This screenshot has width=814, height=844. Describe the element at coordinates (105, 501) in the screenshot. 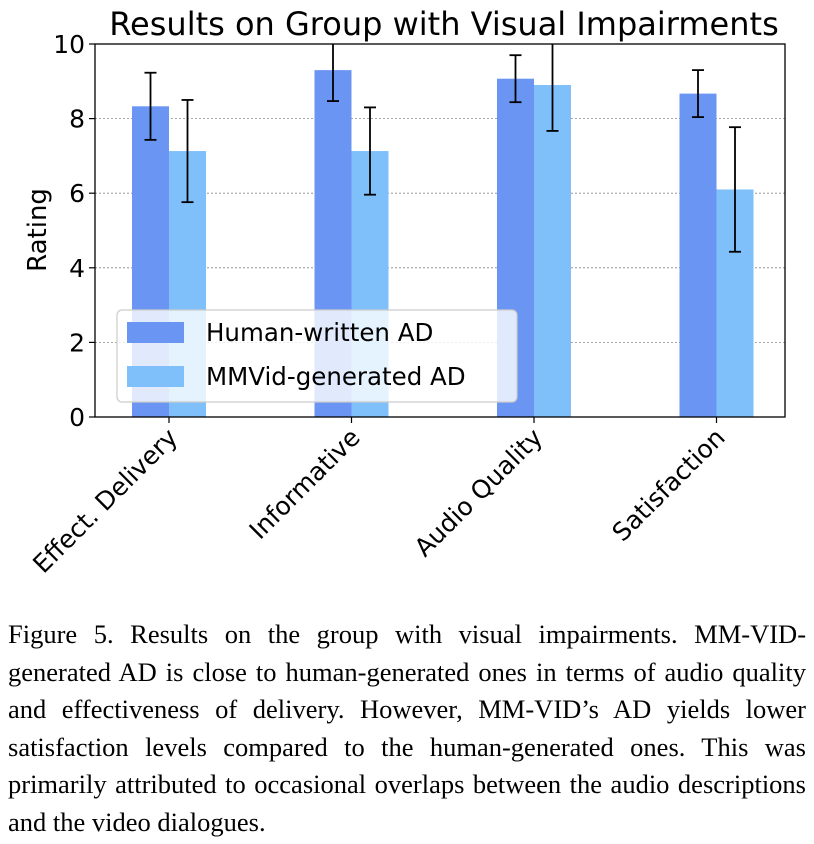

I see `x-tick-label: Effect. Delivery` at that location.